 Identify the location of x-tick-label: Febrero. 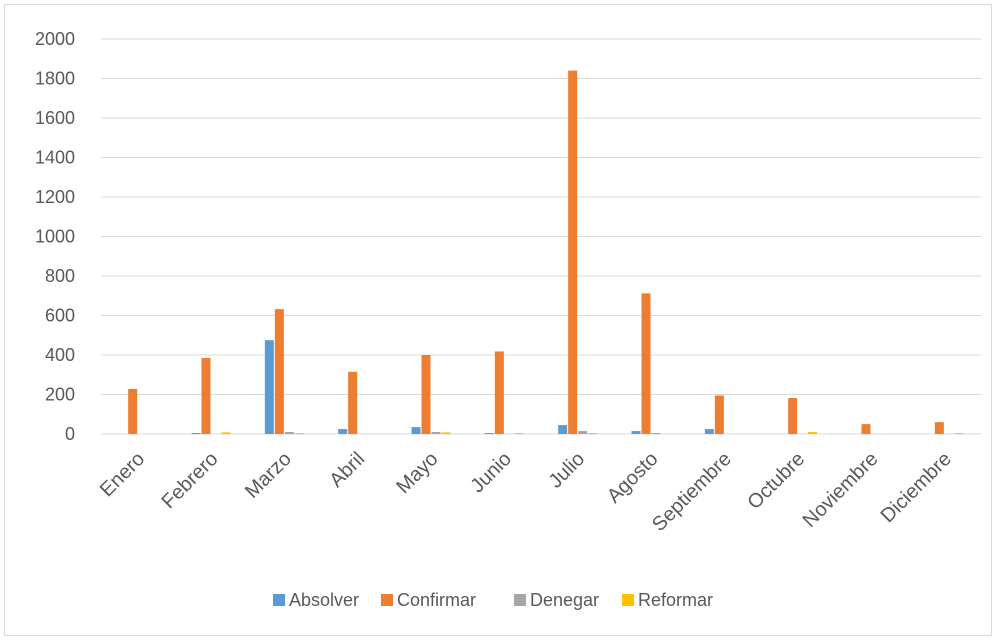
(189, 480).